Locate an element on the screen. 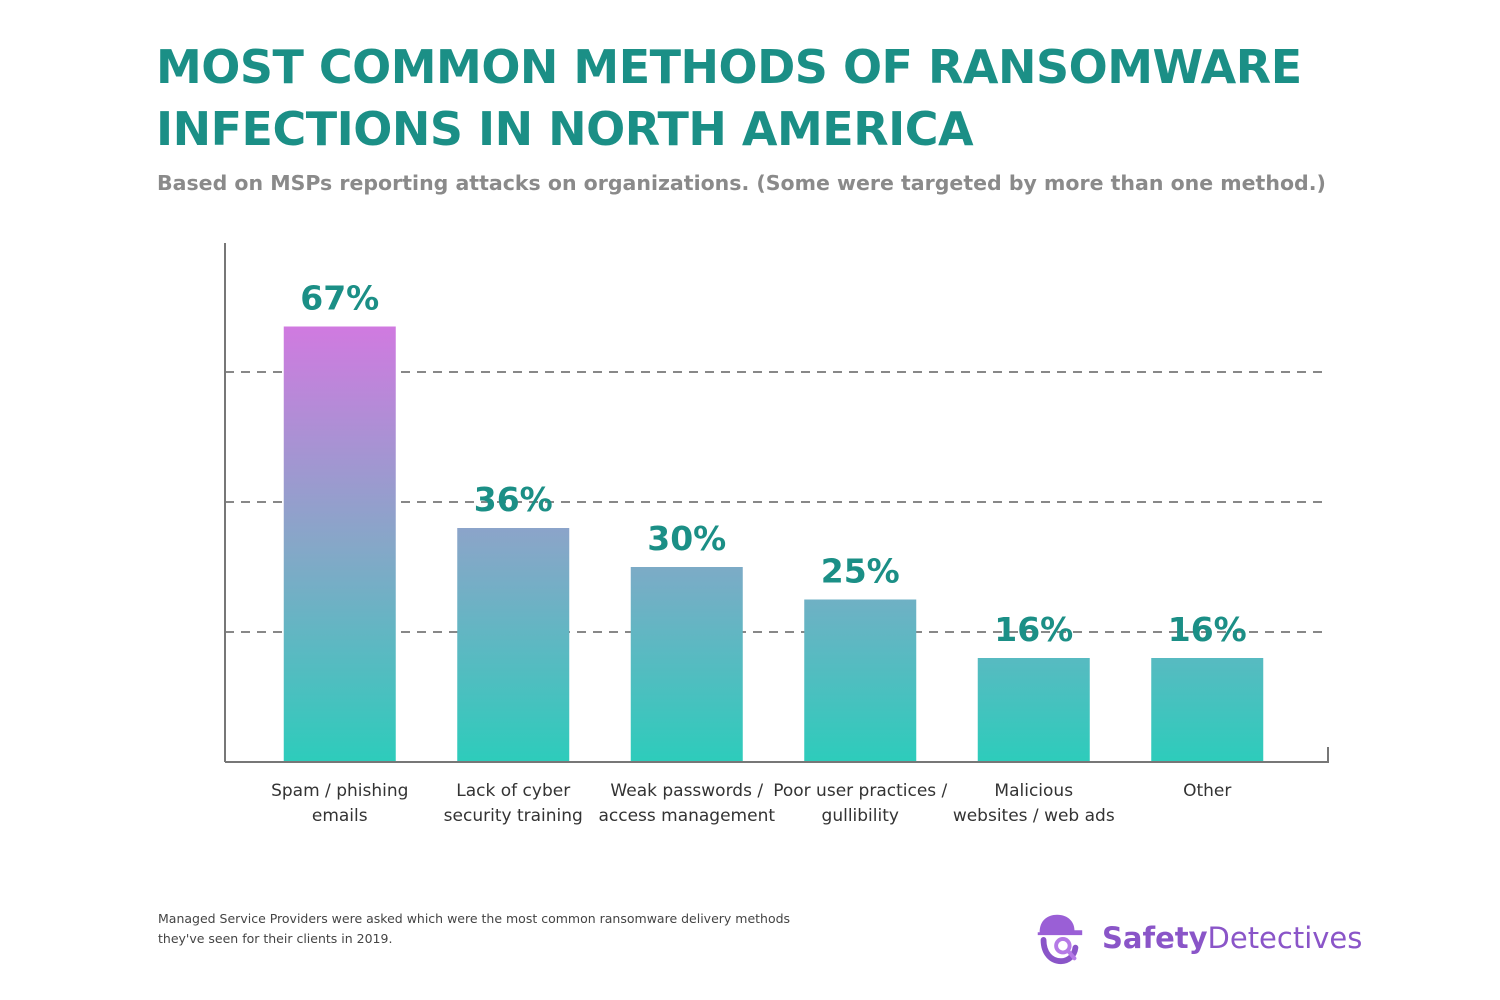  category-label-6: Other is located at coordinates (1207, 791).